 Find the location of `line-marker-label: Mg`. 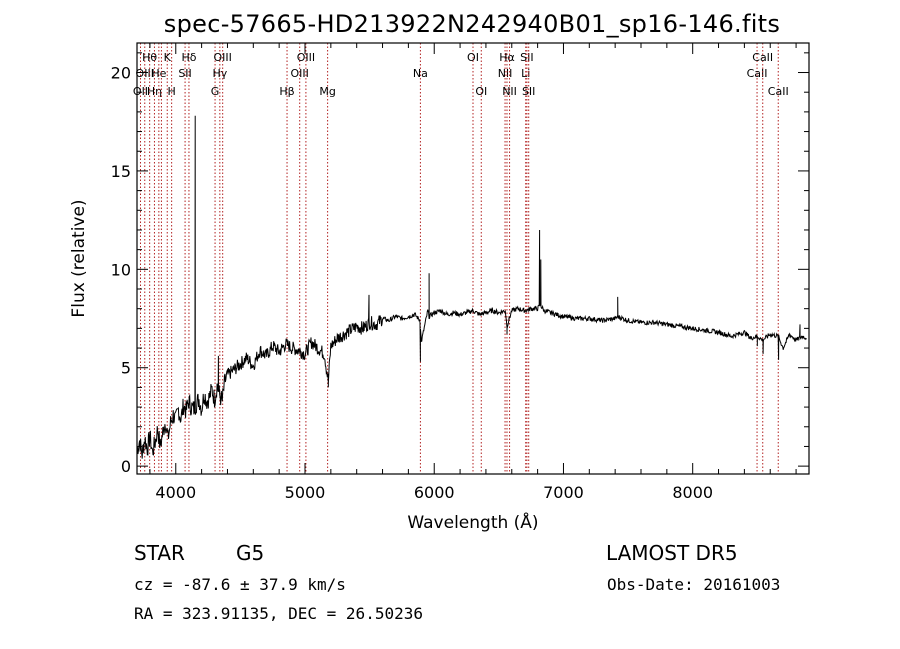

line-marker-label: Mg is located at coordinates (327, 91).